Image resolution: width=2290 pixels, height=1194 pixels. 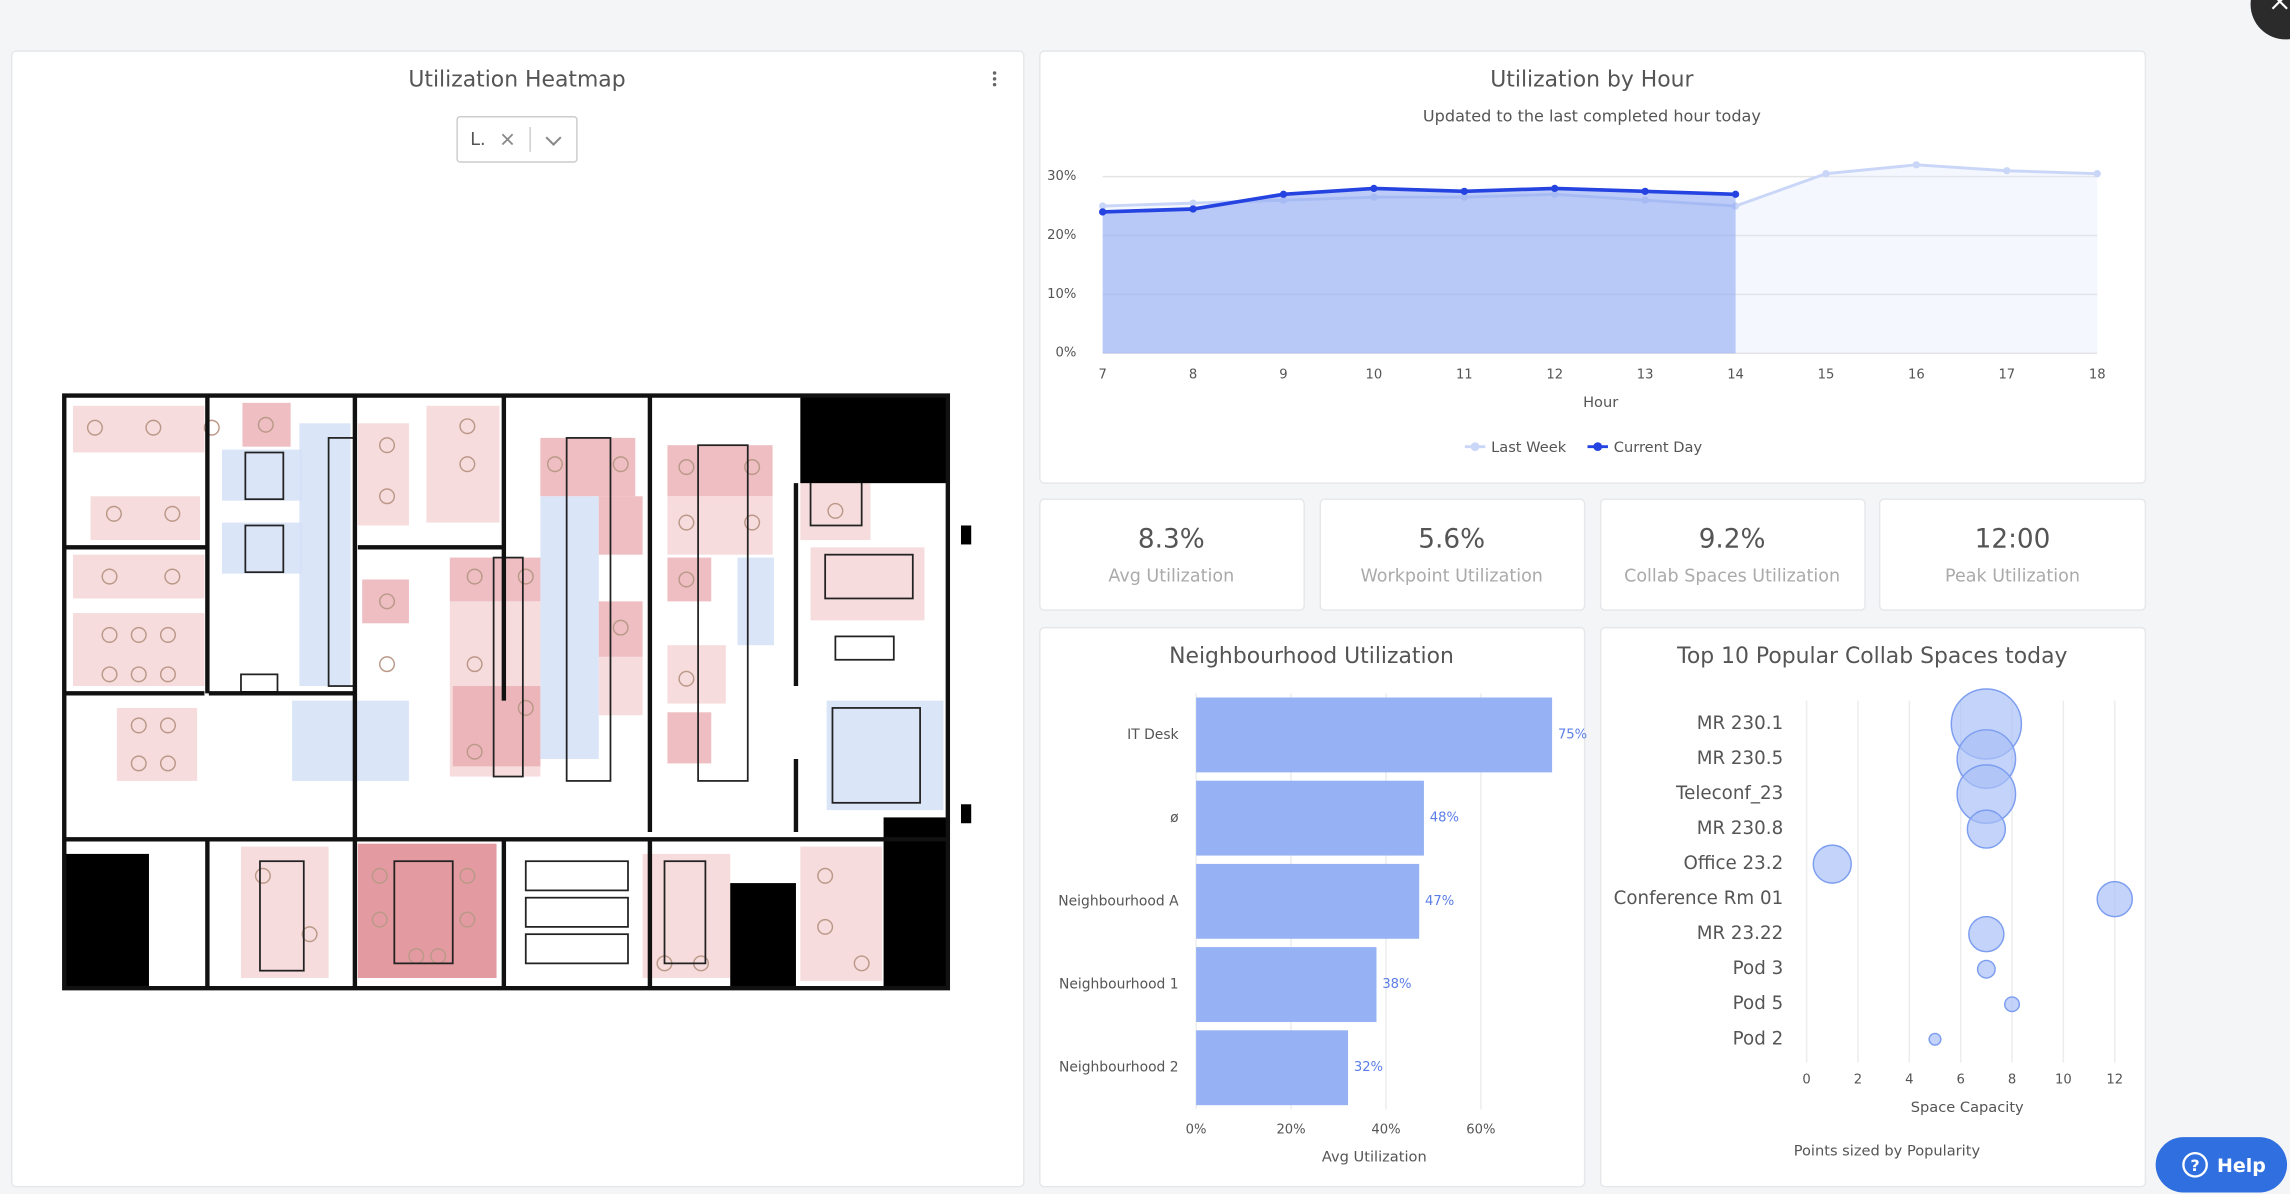 What do you see at coordinates (1887, 1151) in the screenshot?
I see `chart-note: Points sized by Popularity` at bounding box center [1887, 1151].